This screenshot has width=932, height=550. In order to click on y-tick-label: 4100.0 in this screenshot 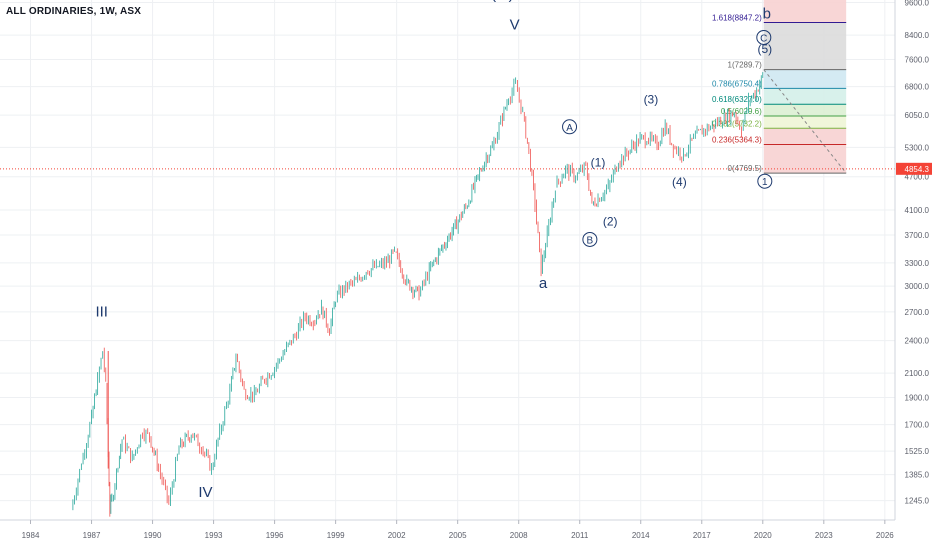, I will do `click(917, 210)`.